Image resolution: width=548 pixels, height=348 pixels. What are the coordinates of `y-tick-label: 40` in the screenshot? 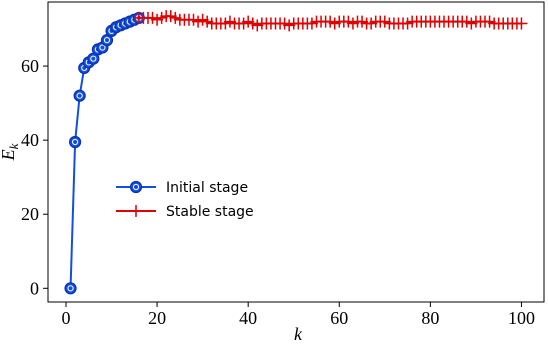 It's located at (30, 140).